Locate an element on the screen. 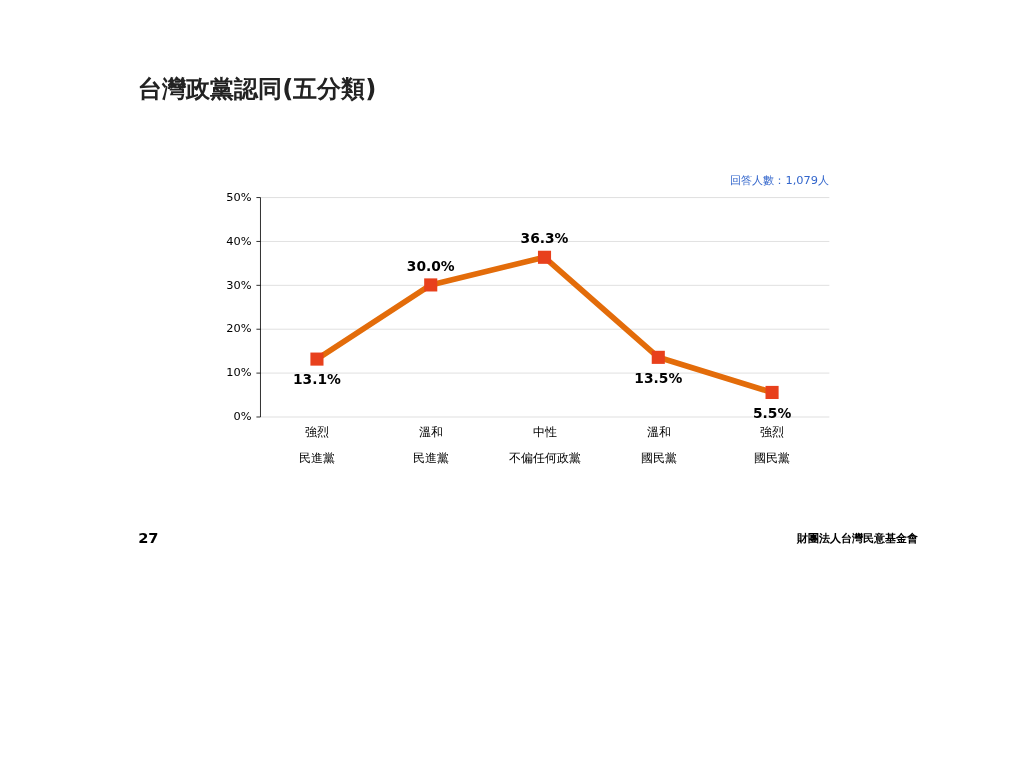  x-tick-label: 中性不偏任何政黨 is located at coordinates (544, 445).